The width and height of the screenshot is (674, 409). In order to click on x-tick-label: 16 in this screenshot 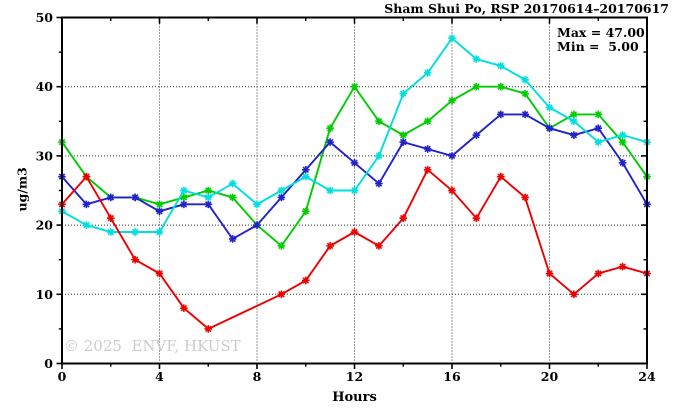, I will do `click(452, 376)`.